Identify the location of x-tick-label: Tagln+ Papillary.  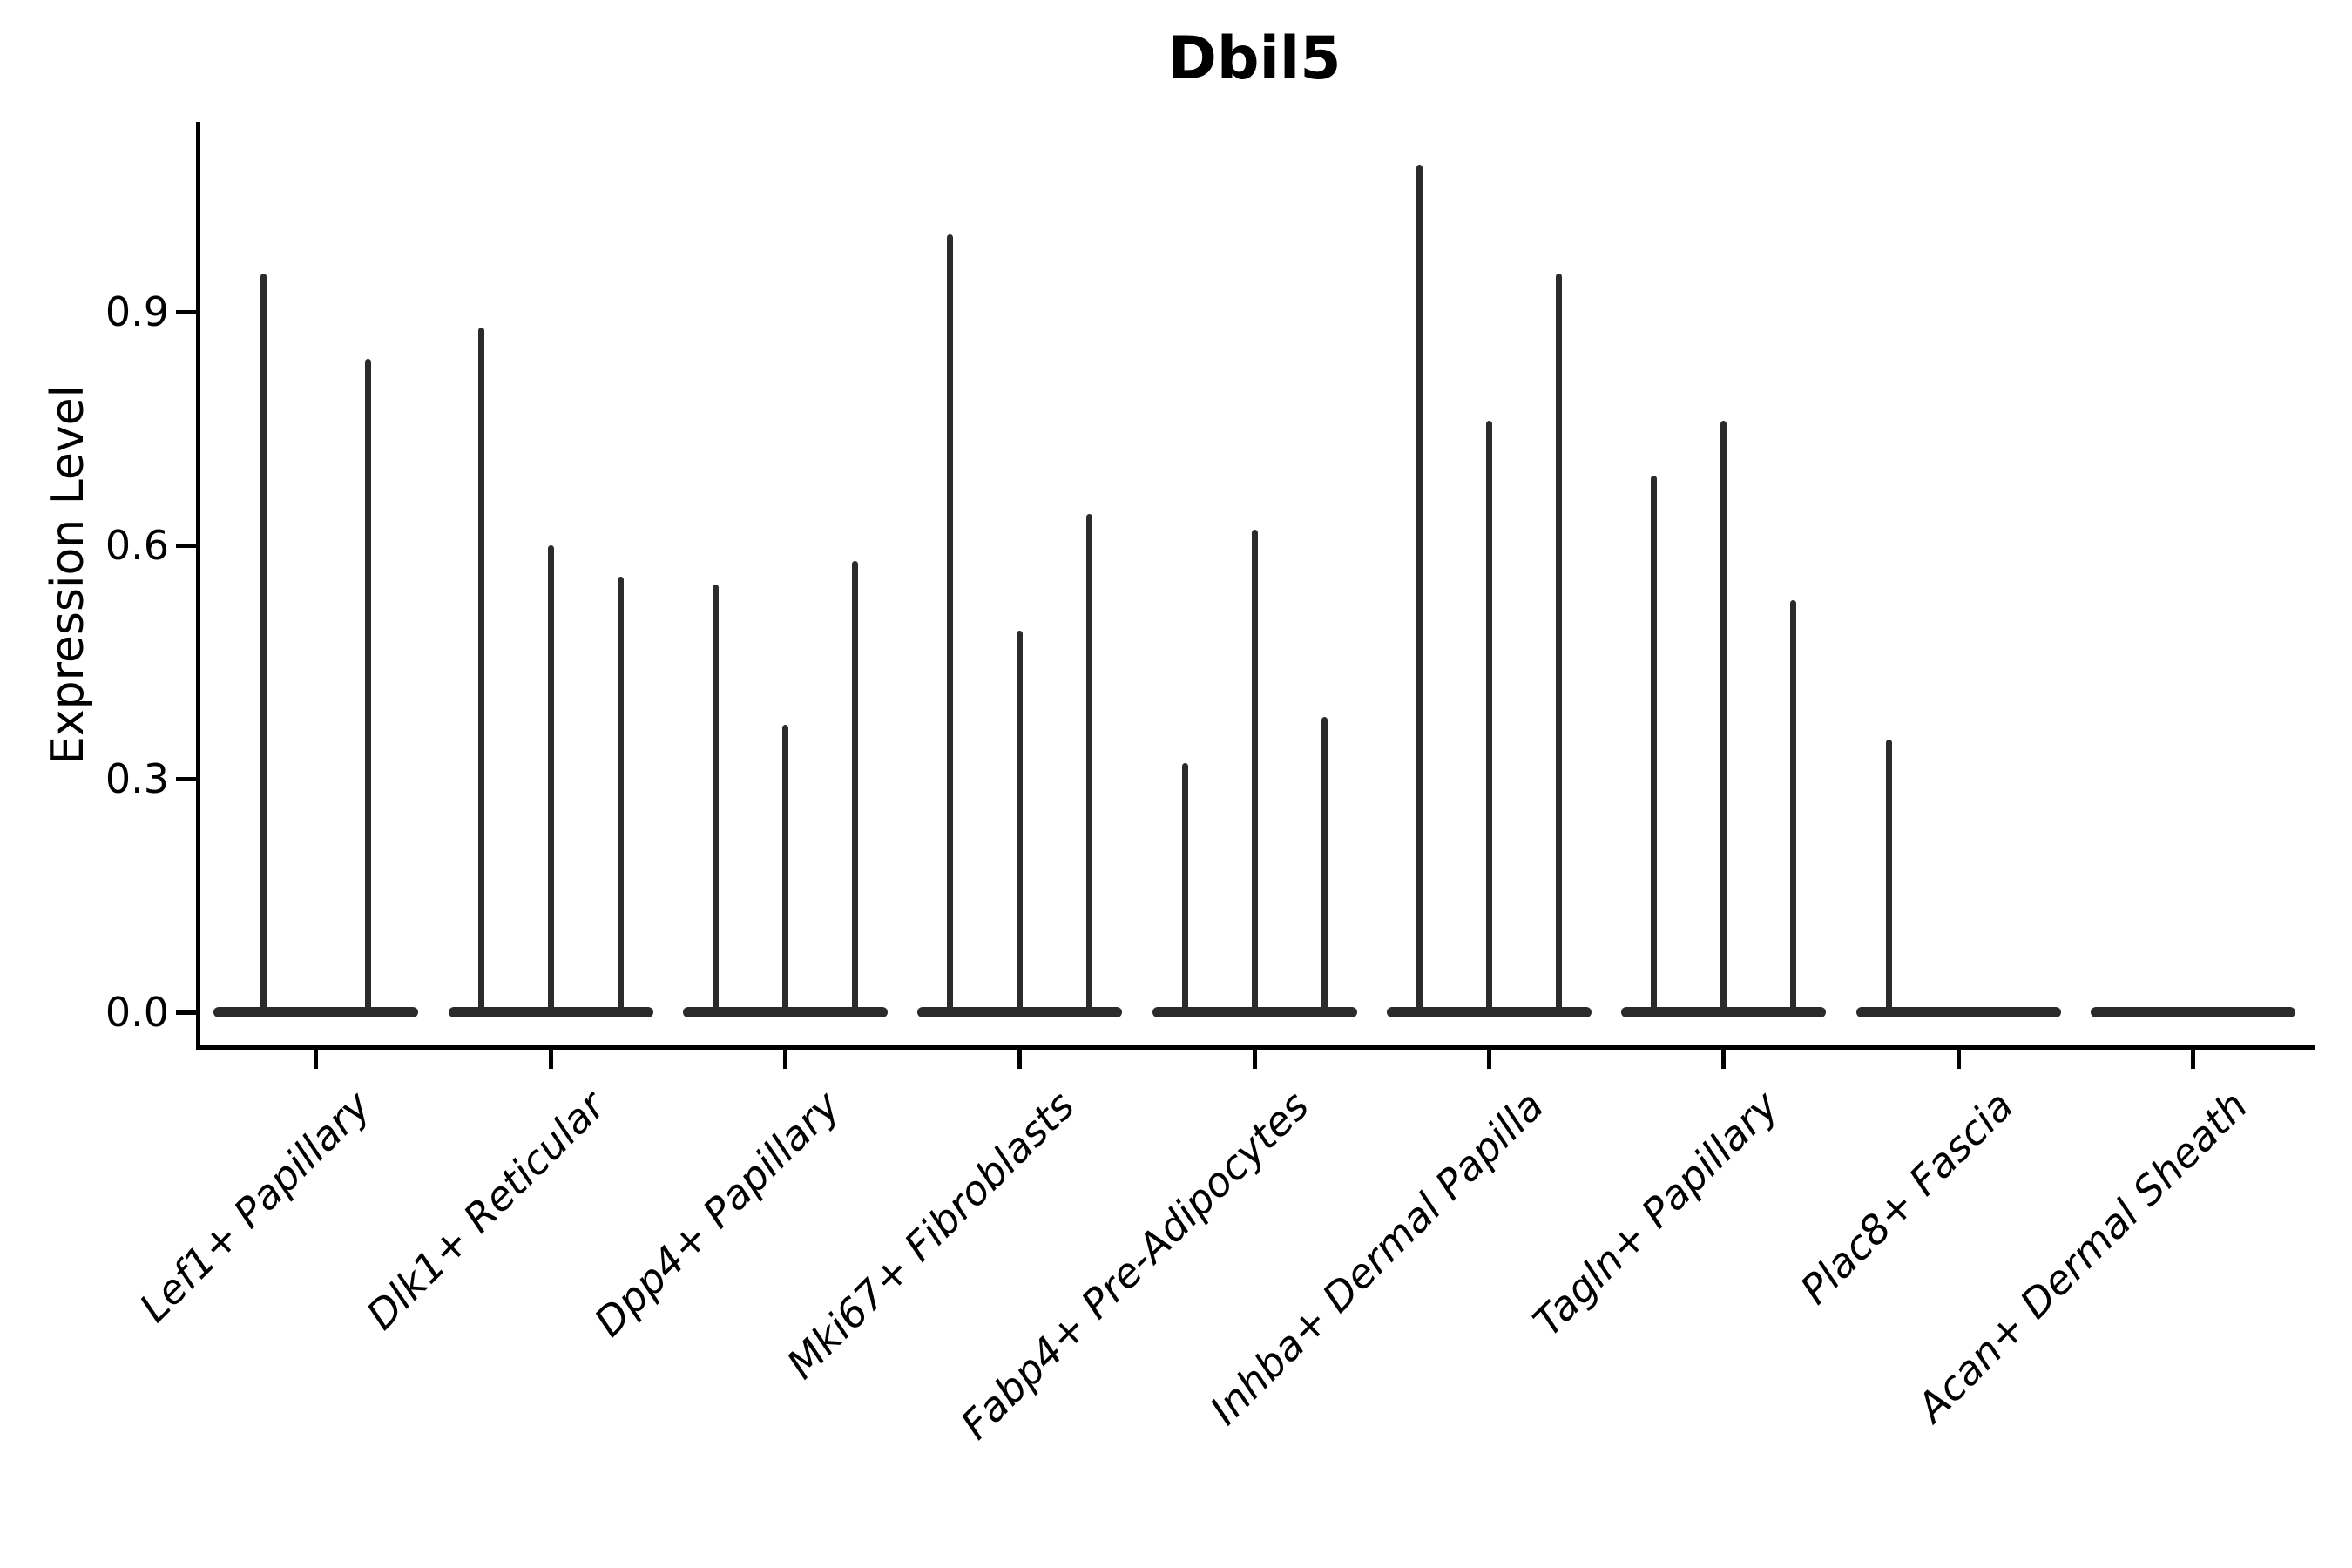
(1656, 1214).